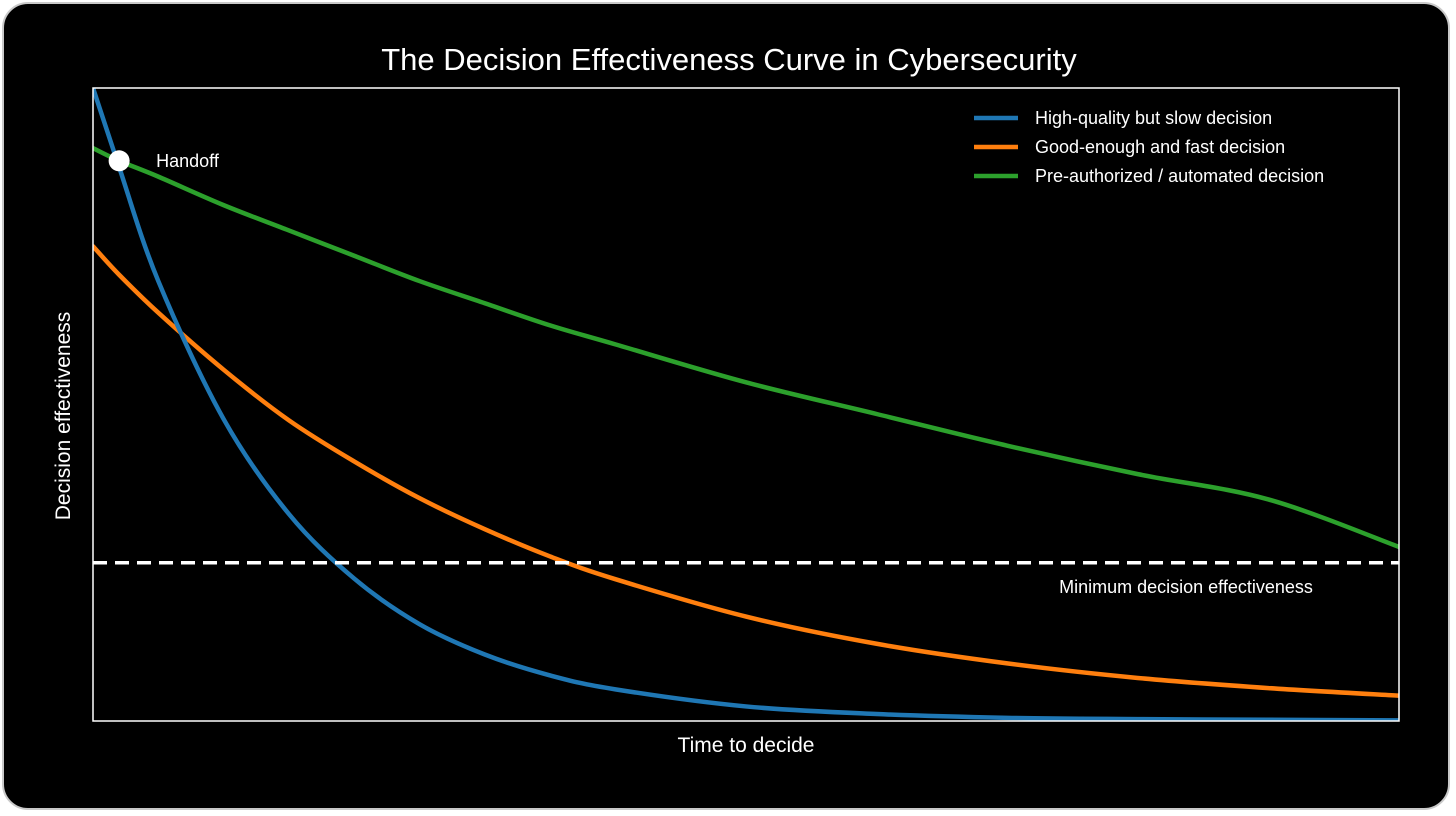 The image size is (1456, 816). Describe the element at coordinates (1179, 176) in the screenshot. I see `legend-label-3: Pre-authorized / automated decision` at that location.